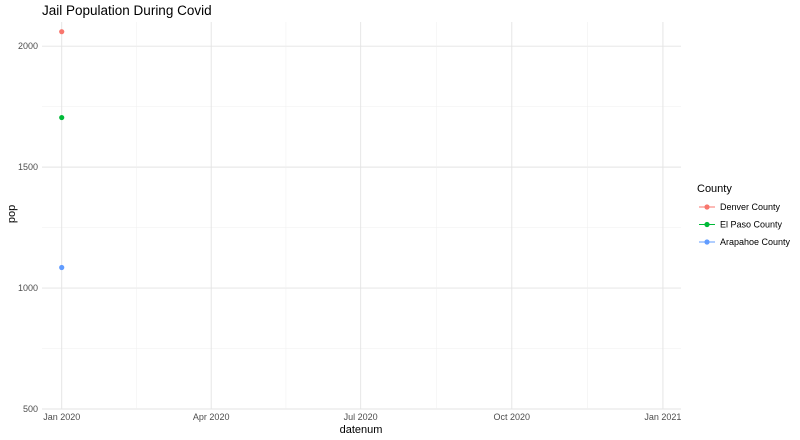  What do you see at coordinates (714, 189) in the screenshot?
I see `legend-title: County` at bounding box center [714, 189].